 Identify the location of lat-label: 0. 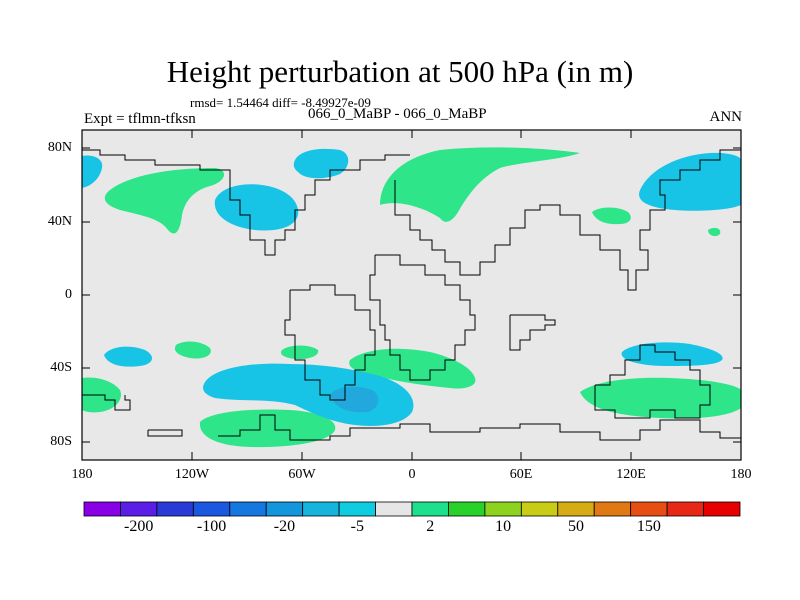
(68, 294).